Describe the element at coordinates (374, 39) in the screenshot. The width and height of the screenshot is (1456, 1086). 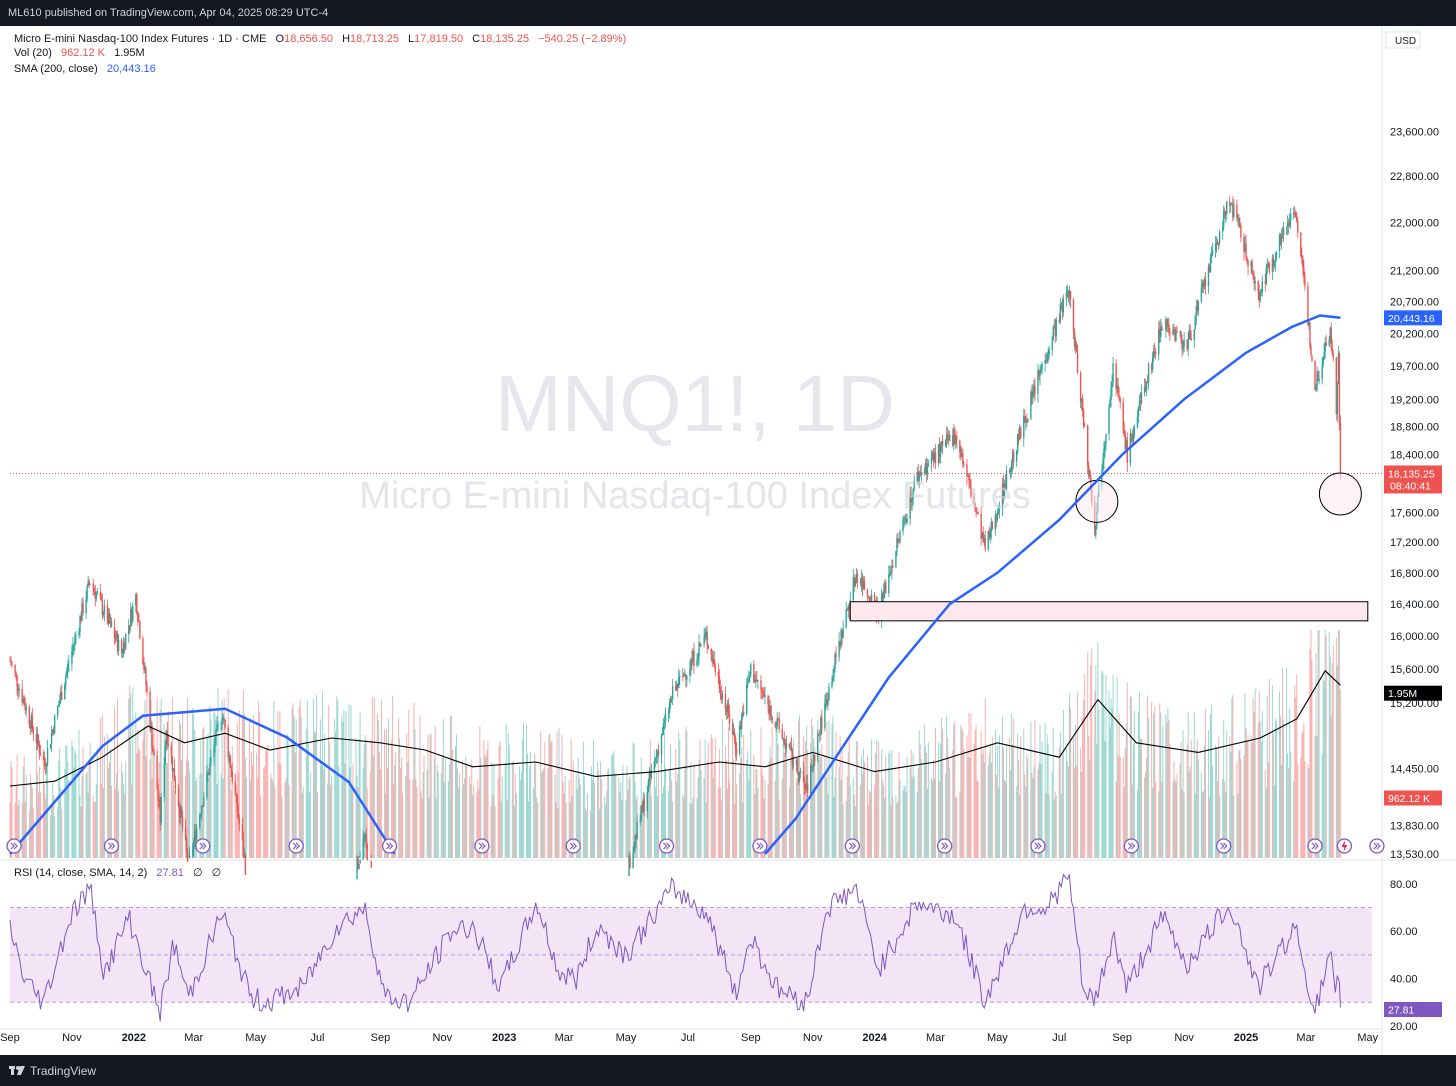
I see `legend-high: 18,713.25` at that location.